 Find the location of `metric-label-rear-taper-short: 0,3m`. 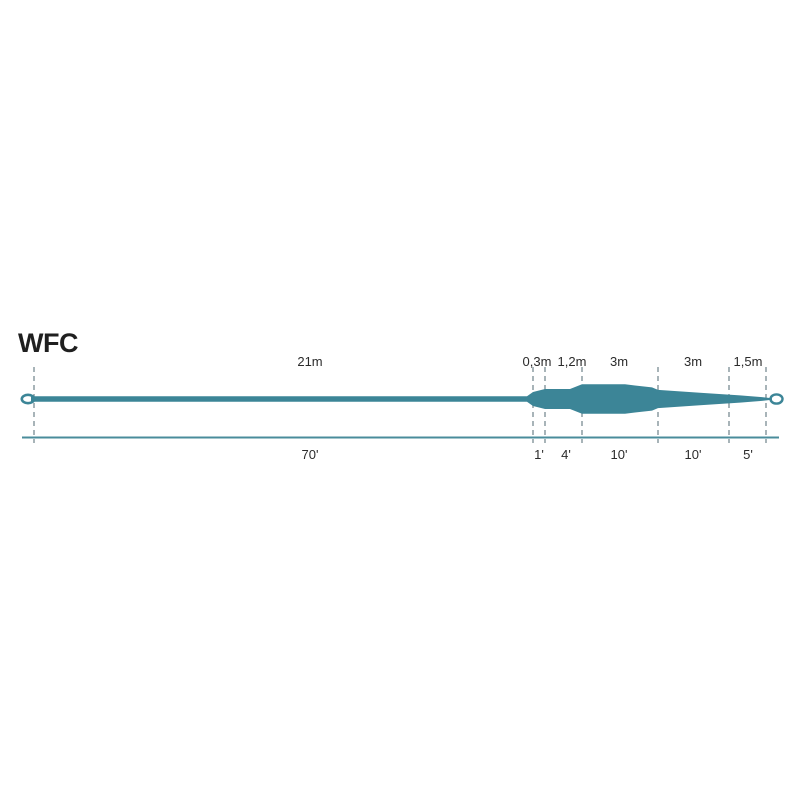

metric-label-rear-taper-short: 0,3m is located at coordinates (537, 361).